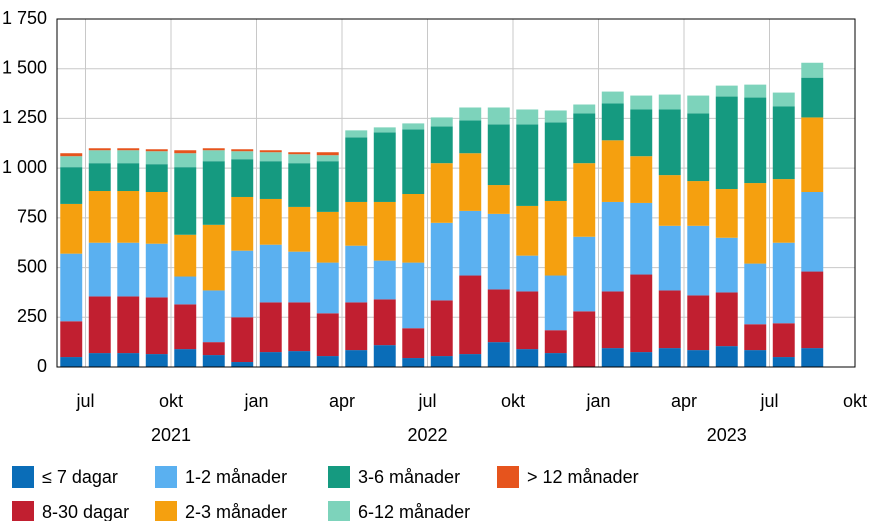 The height and width of the screenshot is (521, 876). I want to click on y-tick-label: 750, so click(32, 217).